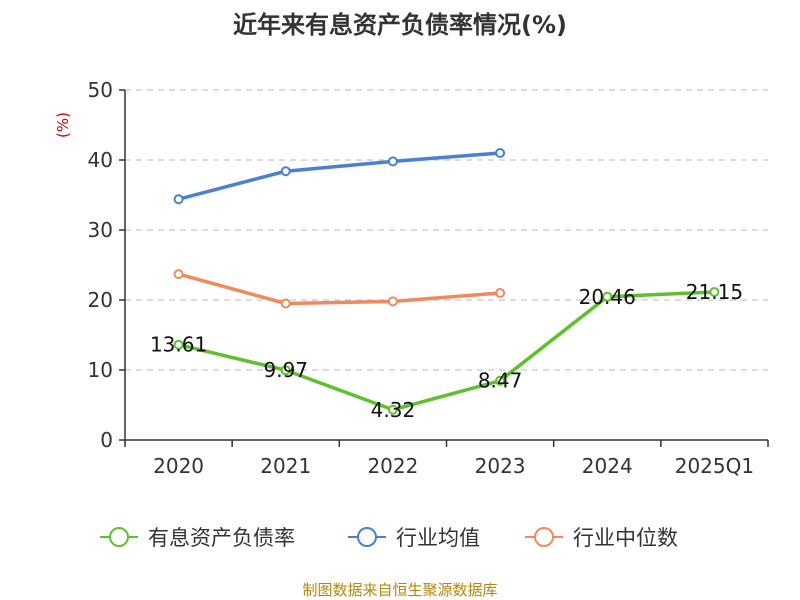  I want to click on data-label: 21.15, so click(714, 292).